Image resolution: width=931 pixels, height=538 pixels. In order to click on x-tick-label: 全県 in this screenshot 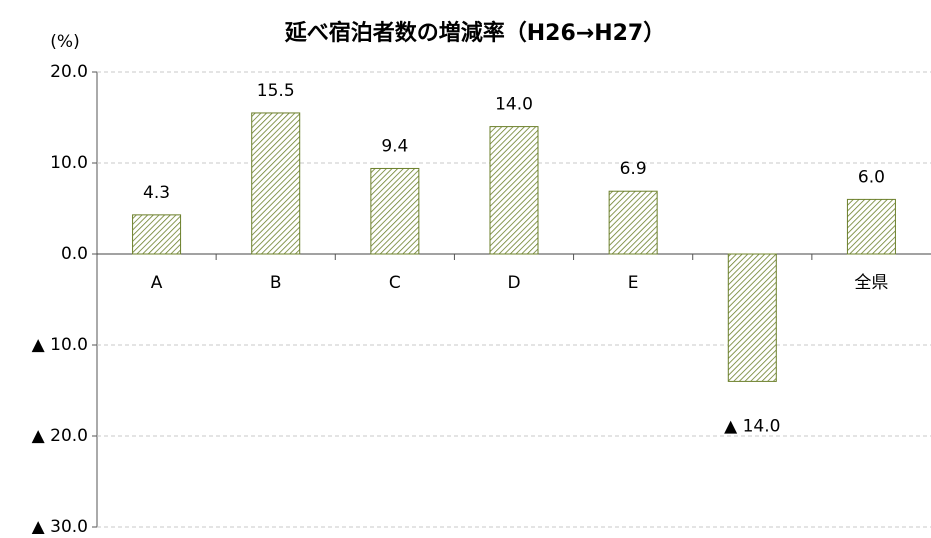, I will do `click(871, 283)`.